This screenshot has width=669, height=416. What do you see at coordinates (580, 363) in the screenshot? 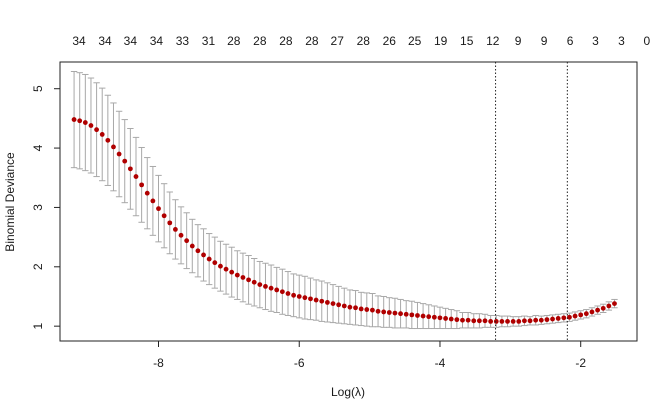
I see `x-tick-label: -2` at bounding box center [580, 363].